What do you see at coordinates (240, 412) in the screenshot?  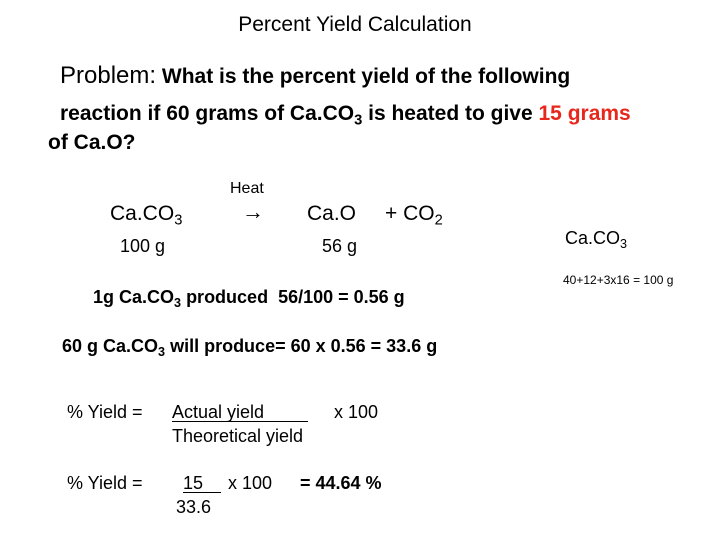 I see `formula-numerator: Actual yield` at bounding box center [240, 412].